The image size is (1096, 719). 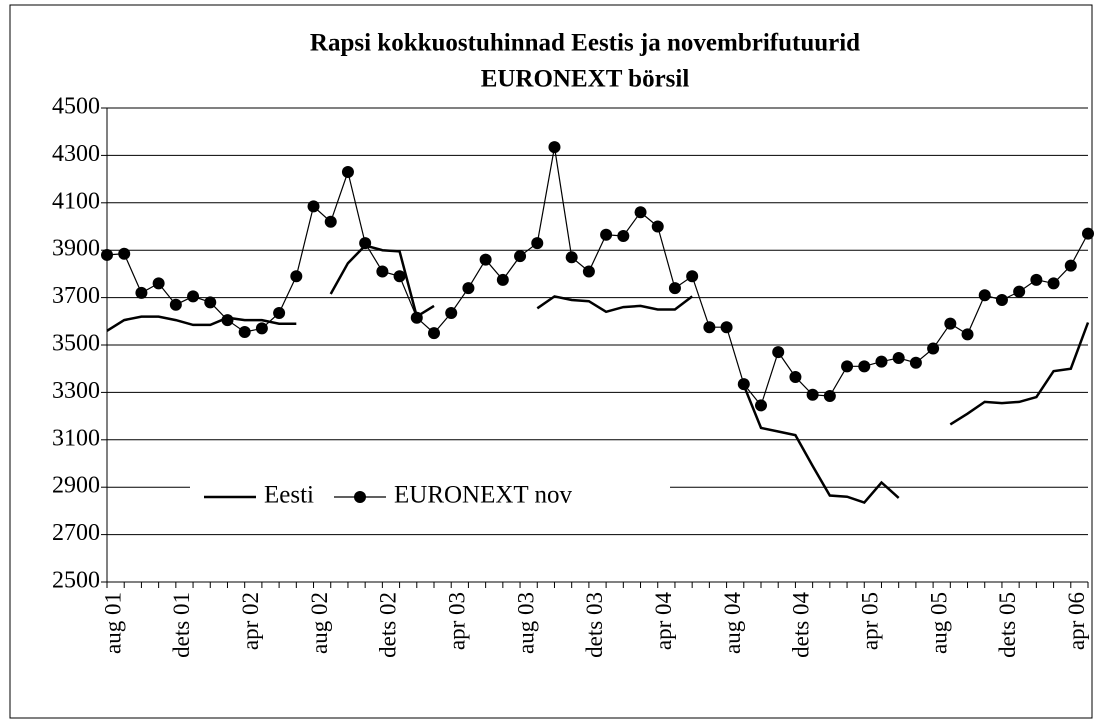 What do you see at coordinates (76, 581) in the screenshot?
I see `y-tick-label: 2500` at bounding box center [76, 581].